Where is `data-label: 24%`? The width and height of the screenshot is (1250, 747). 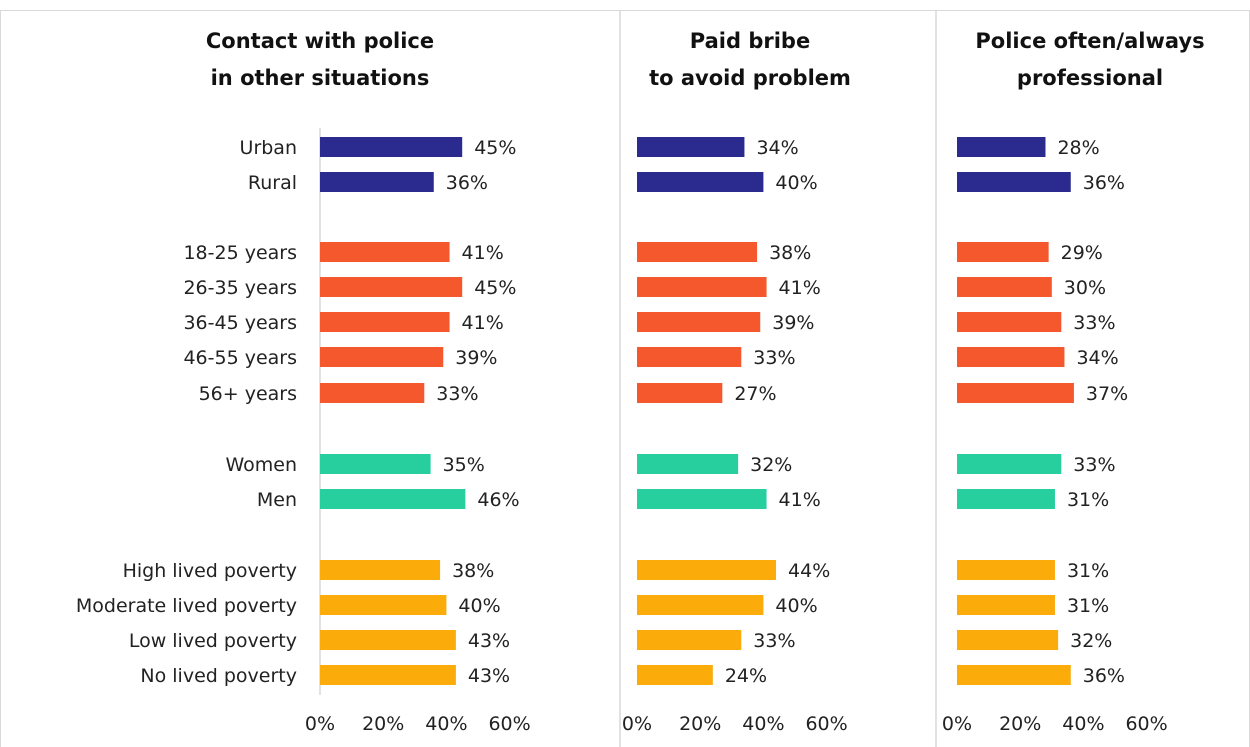
data-label: 24% is located at coordinates (746, 676).